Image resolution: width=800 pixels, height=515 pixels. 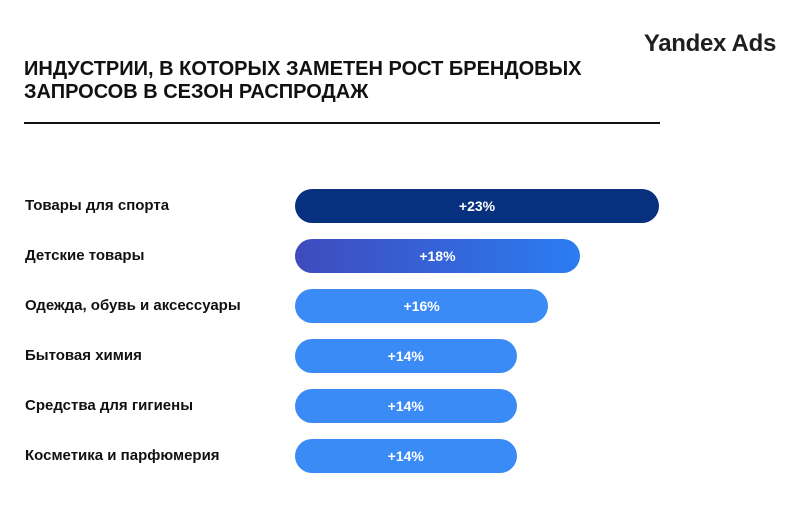 What do you see at coordinates (342, 123) in the screenshot?
I see `title-divider` at bounding box center [342, 123].